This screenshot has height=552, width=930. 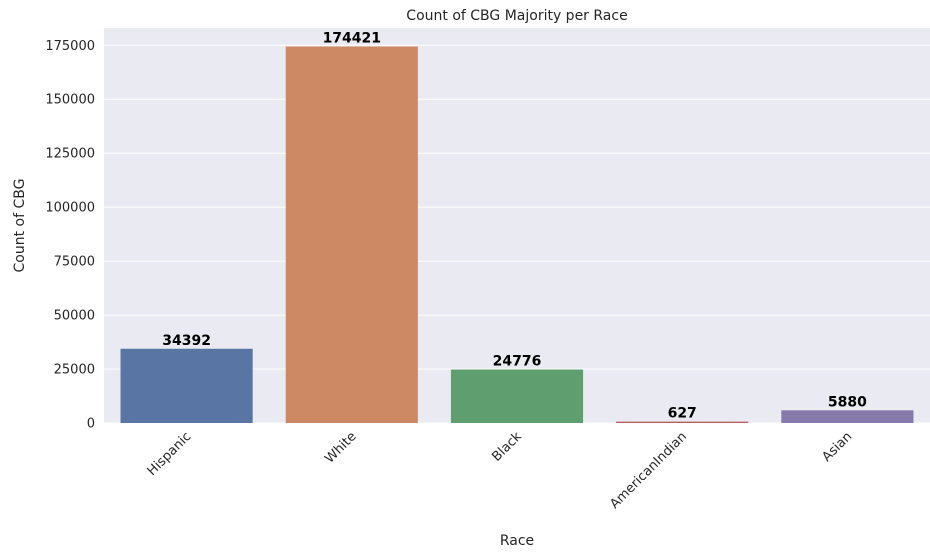 What do you see at coordinates (507, 447) in the screenshot?
I see `x-tick-label: Black` at bounding box center [507, 447].